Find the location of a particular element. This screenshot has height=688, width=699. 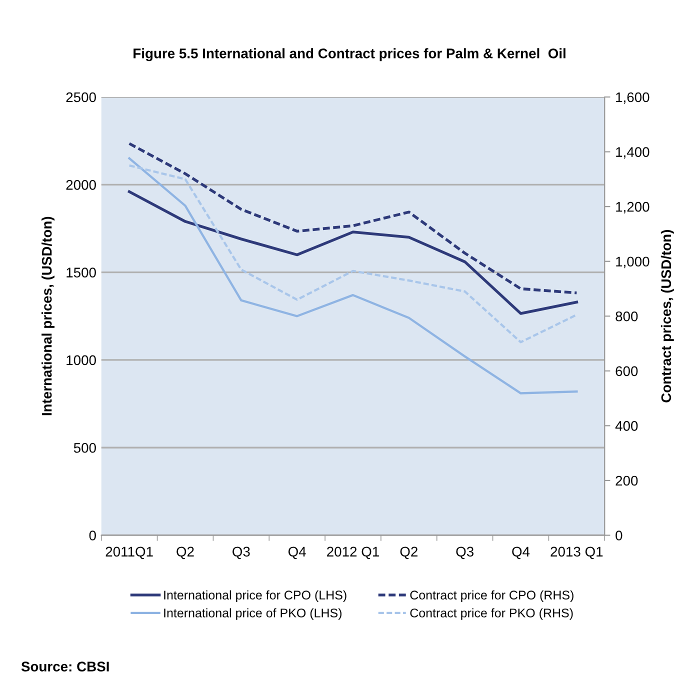

x-tick-label: 2012 Q1 is located at coordinates (353, 553).